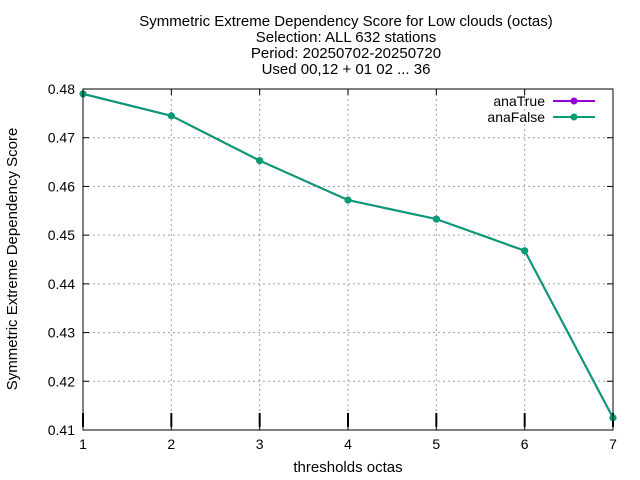  I want to click on x-tick-labels: 1 2 3 4 5 6 7, so click(348, 444).